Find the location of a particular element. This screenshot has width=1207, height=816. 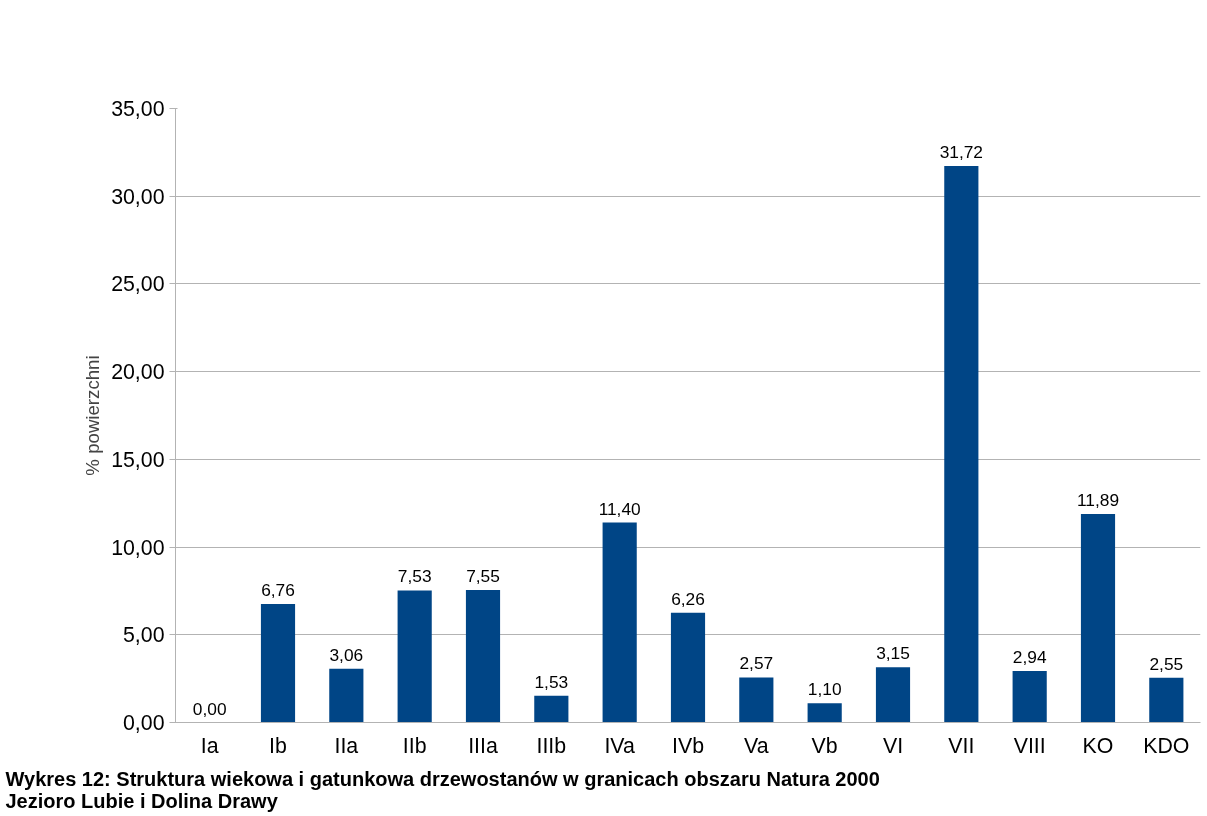

x-tick-label: Ib is located at coordinates (278, 745).